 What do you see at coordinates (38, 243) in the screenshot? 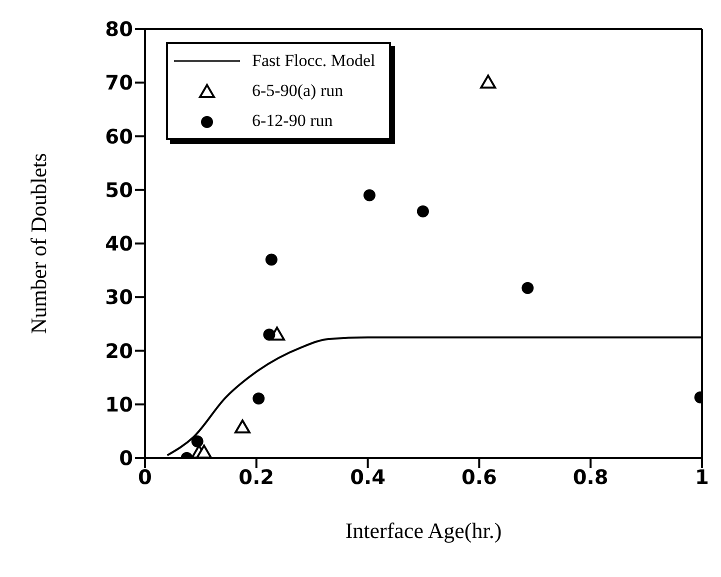
I see `y-axis-title: Number of Doublets` at bounding box center [38, 243].